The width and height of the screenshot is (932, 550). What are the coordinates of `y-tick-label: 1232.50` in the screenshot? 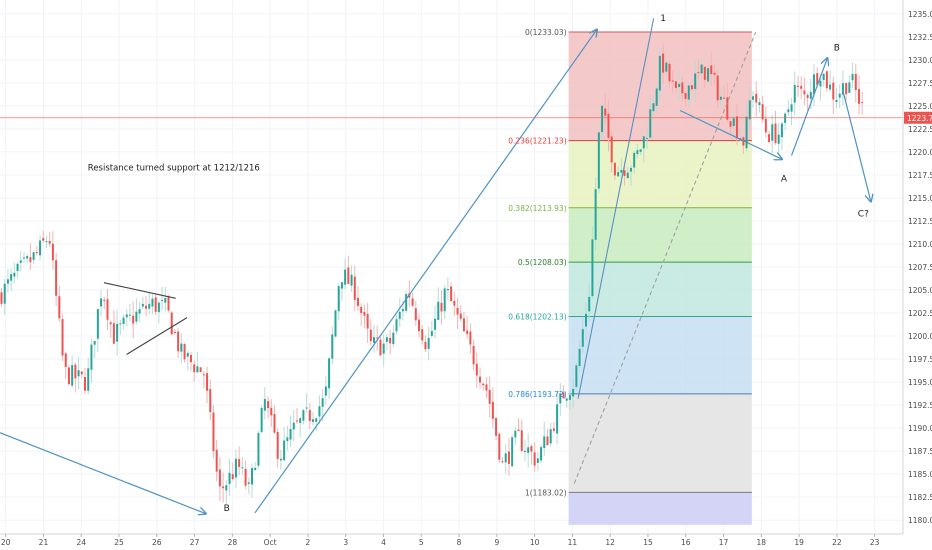 It's located at (920, 37).